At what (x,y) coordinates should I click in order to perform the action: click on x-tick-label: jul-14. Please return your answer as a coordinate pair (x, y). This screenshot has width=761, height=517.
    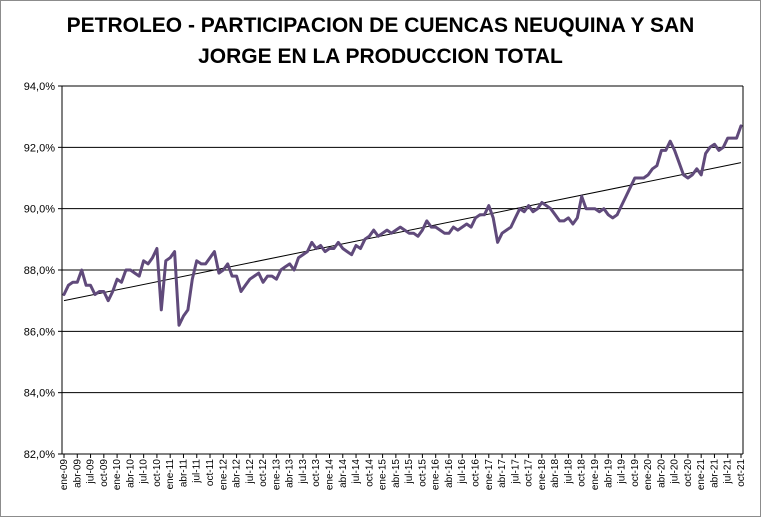
    Looking at the image, I should click on (356, 472).